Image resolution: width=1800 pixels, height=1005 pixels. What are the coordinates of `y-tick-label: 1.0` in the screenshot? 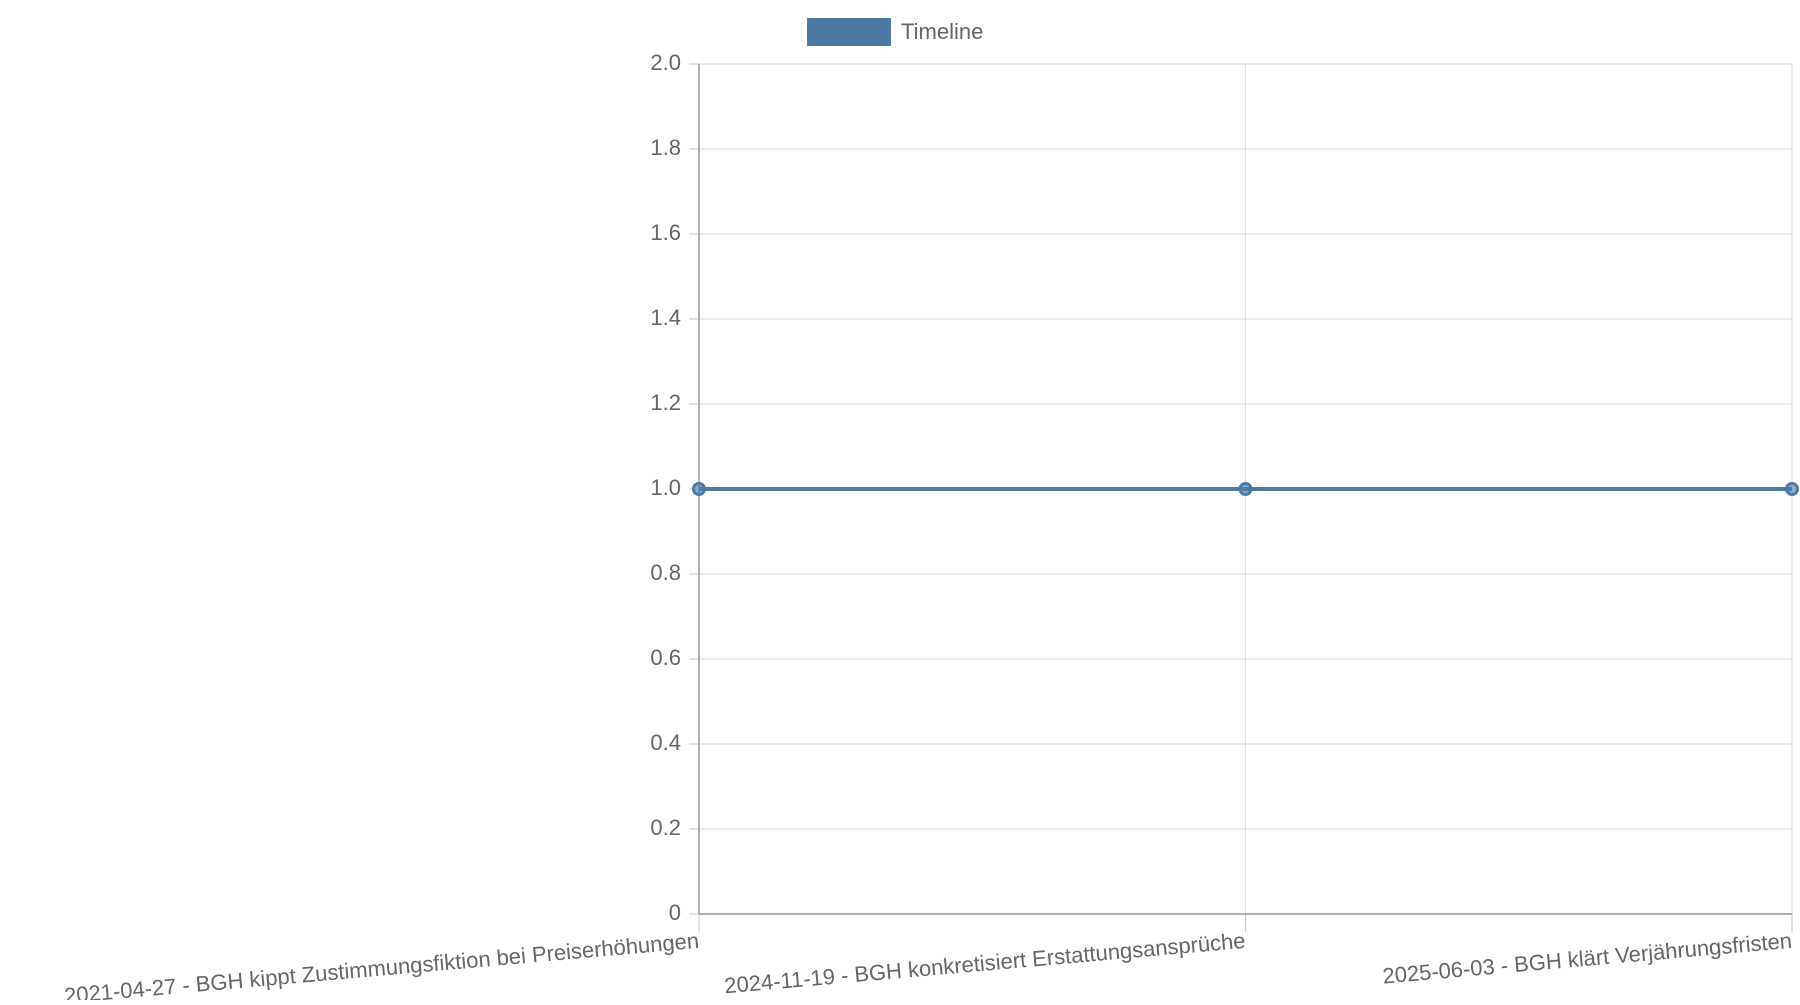 It's located at (665, 487).